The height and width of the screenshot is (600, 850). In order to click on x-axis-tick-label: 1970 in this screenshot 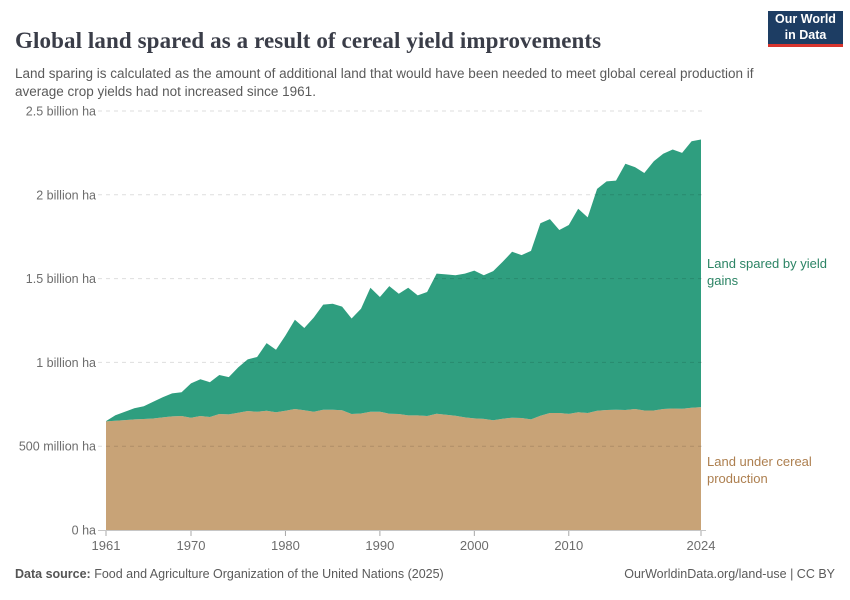, I will do `click(191, 545)`.